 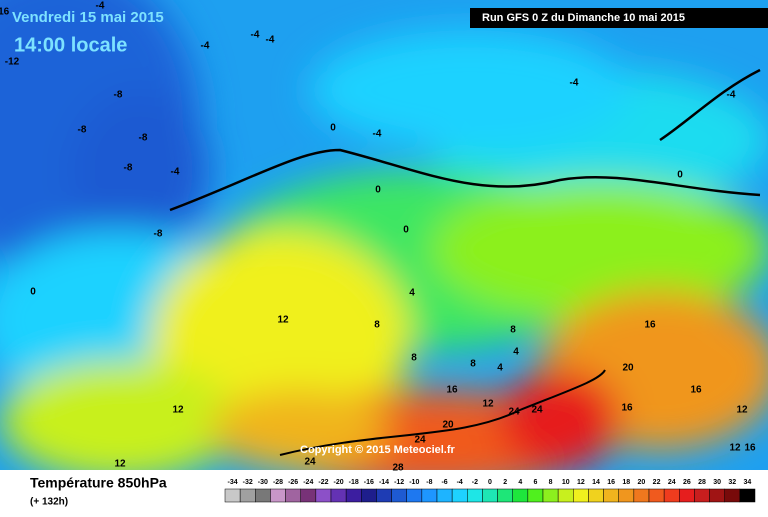 What do you see at coordinates (657, 482) in the screenshot?
I see `scale-label: 22` at bounding box center [657, 482].